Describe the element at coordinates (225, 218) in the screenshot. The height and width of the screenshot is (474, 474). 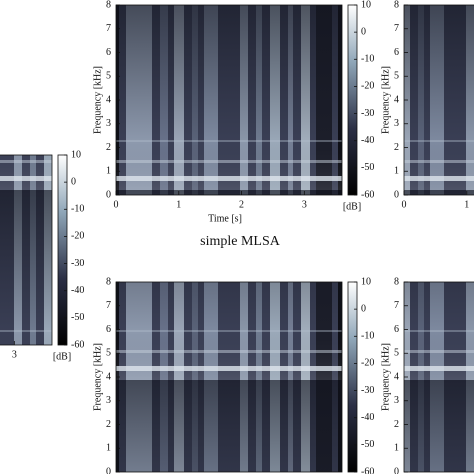
I see `x-axis-label: Time [s]` at that location.